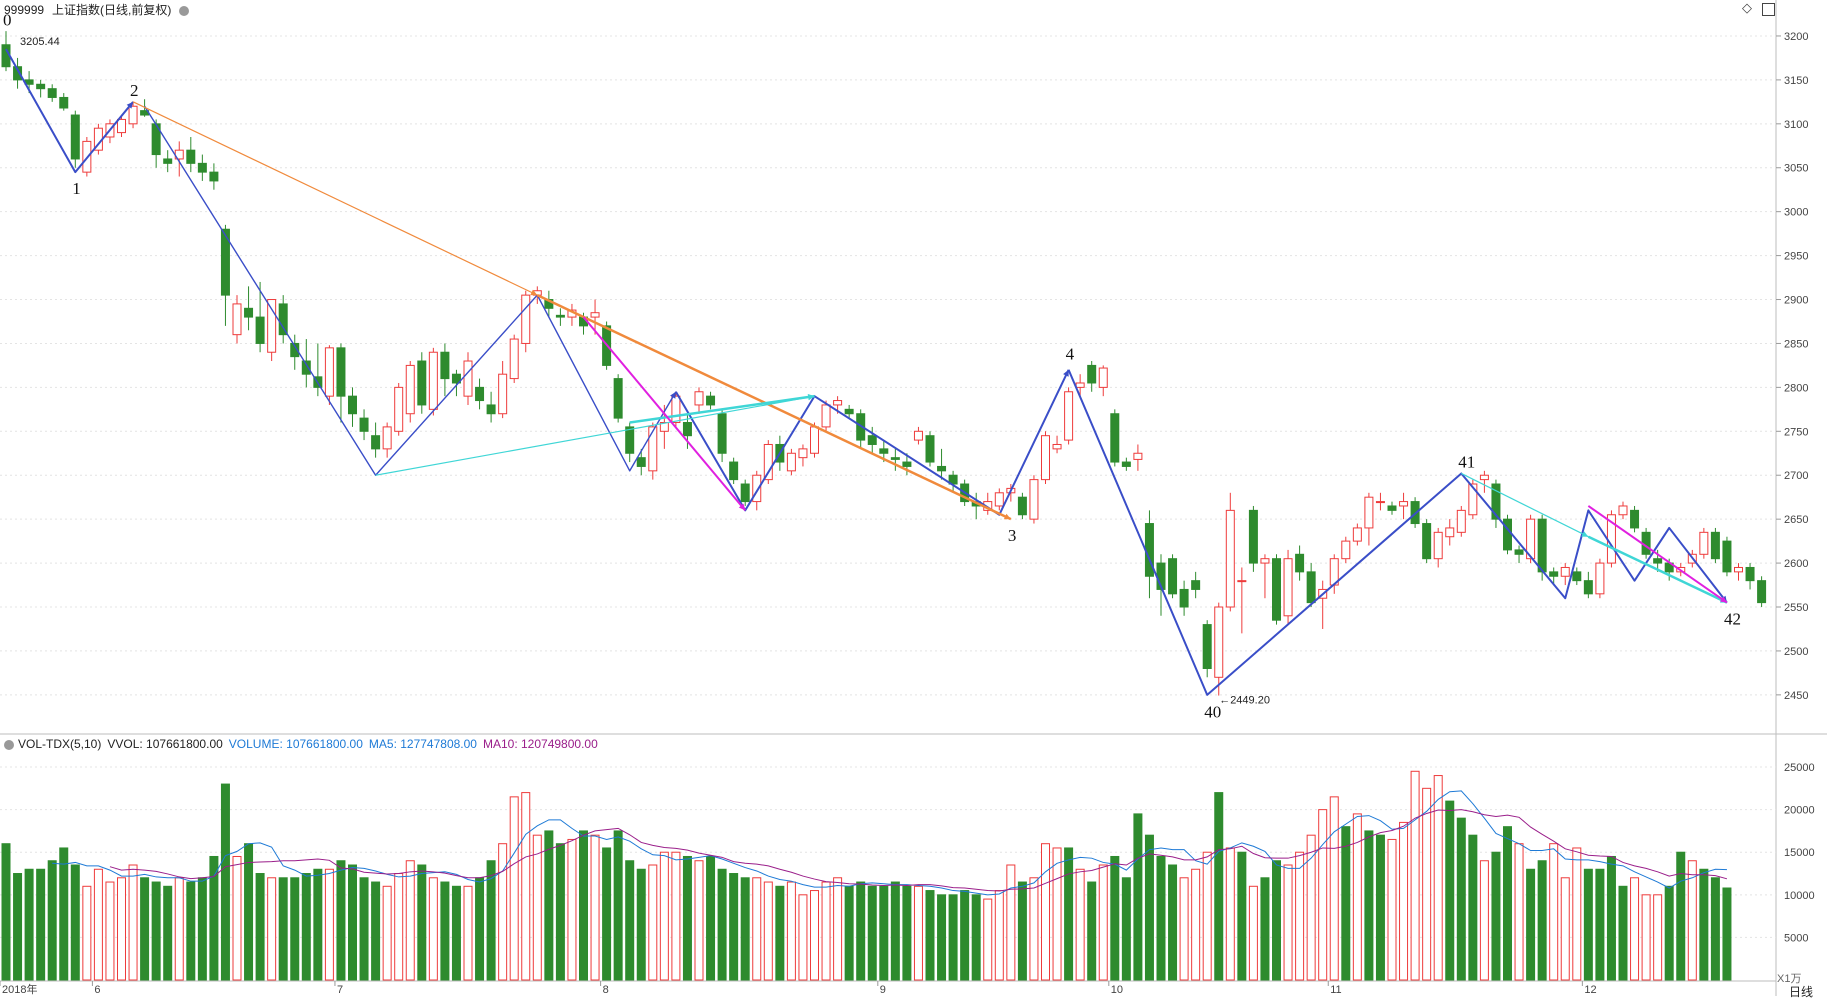  Describe the element at coordinates (1796, 432) in the screenshot. I see `price-tick-label: 2750` at that location.